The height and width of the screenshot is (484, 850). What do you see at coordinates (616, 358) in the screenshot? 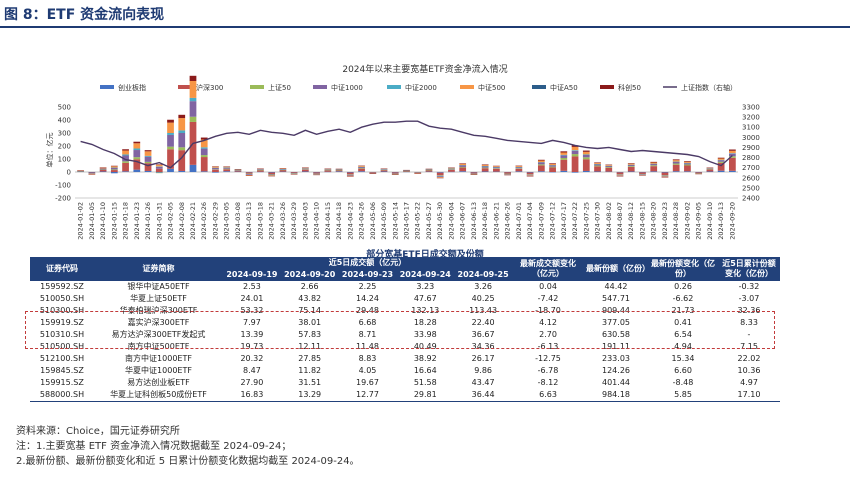
I see `cell-shares: 233.03` at bounding box center [616, 358].